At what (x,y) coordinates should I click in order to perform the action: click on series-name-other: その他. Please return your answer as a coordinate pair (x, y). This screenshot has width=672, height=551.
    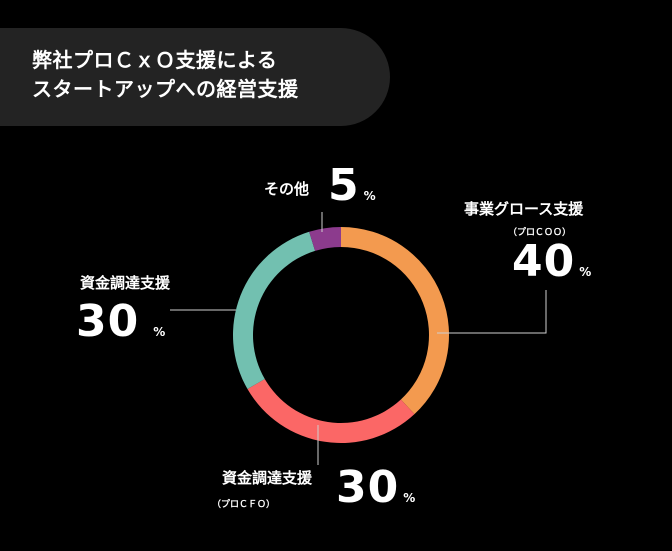
    Looking at the image, I should click on (287, 189).